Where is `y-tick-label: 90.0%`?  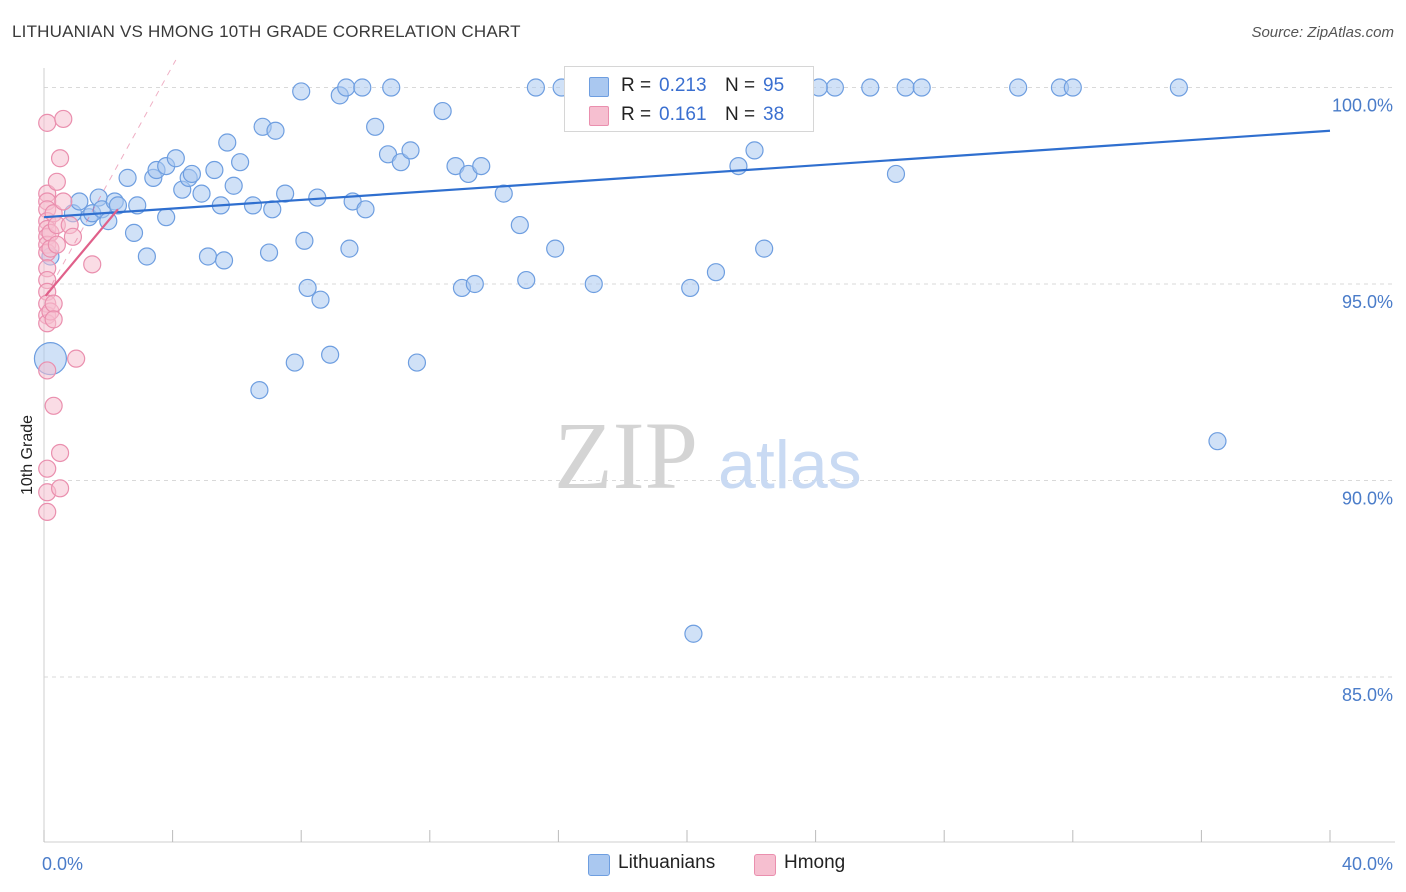 y-tick-label: 90.0% is located at coordinates (1367, 498).